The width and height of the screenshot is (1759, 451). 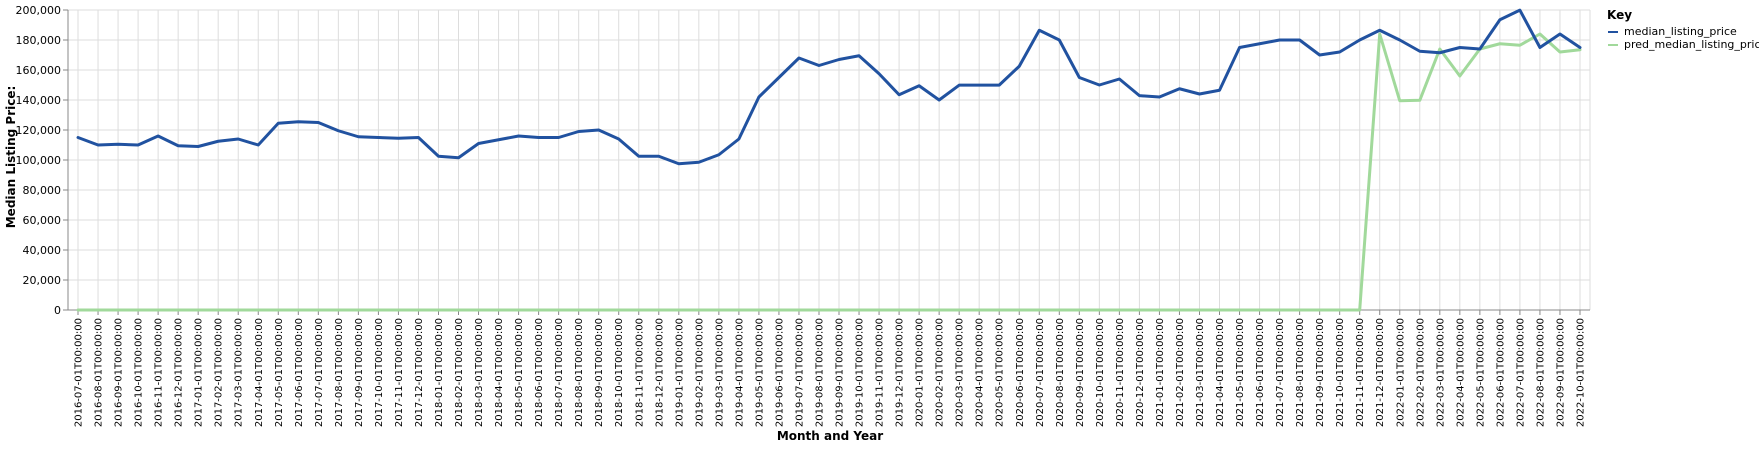 What do you see at coordinates (39, 100) in the screenshot?
I see `y-tick-label: 140,000` at bounding box center [39, 100].